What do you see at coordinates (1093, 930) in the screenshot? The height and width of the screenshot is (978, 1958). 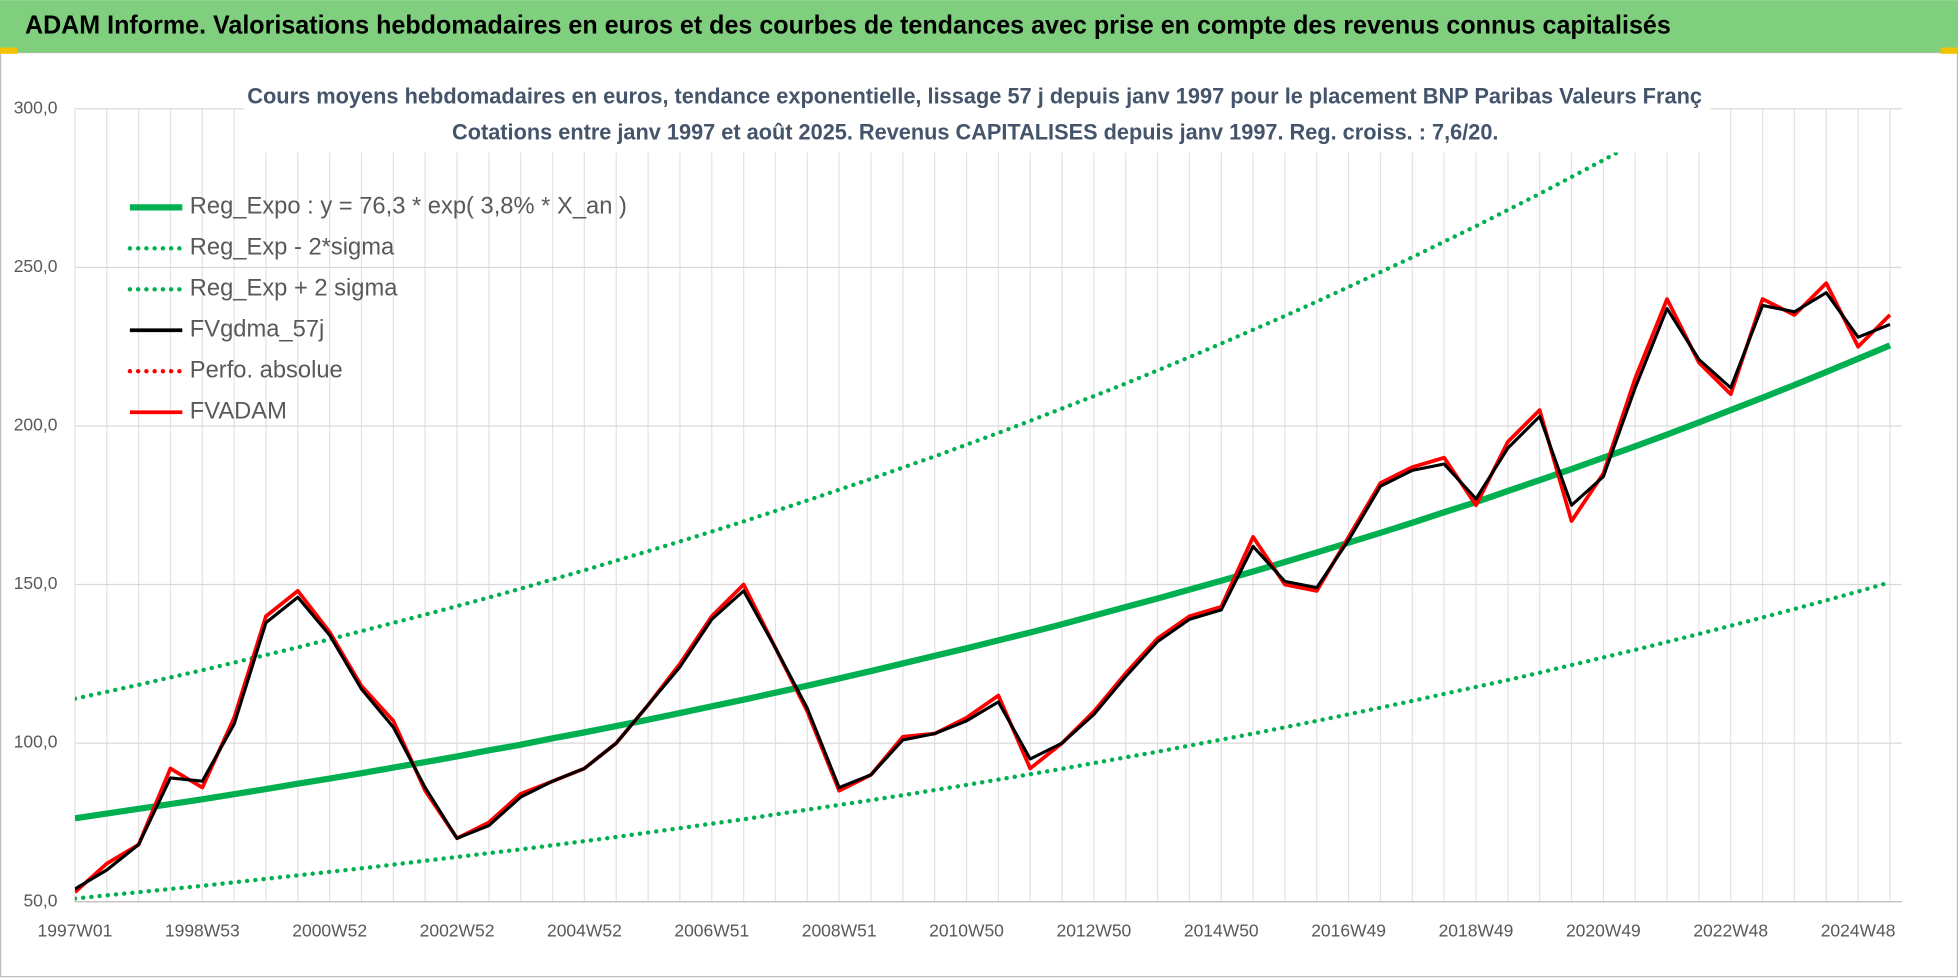 I see `x-tick-label: 2012W50` at bounding box center [1093, 930].